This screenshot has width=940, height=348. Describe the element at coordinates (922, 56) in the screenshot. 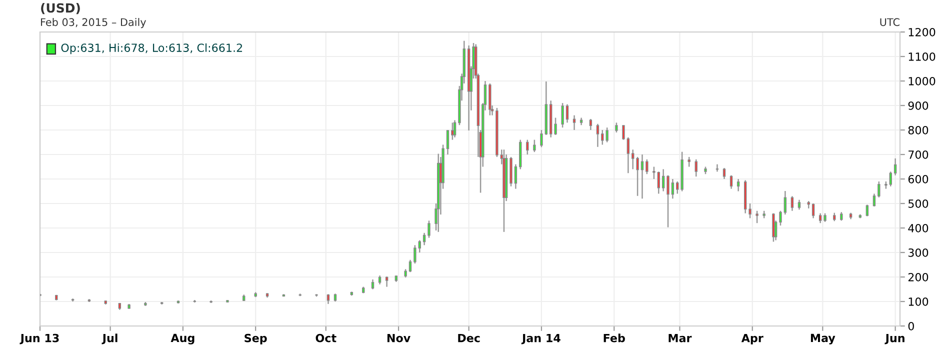

I see `y-tick-label: 1100` at that location.